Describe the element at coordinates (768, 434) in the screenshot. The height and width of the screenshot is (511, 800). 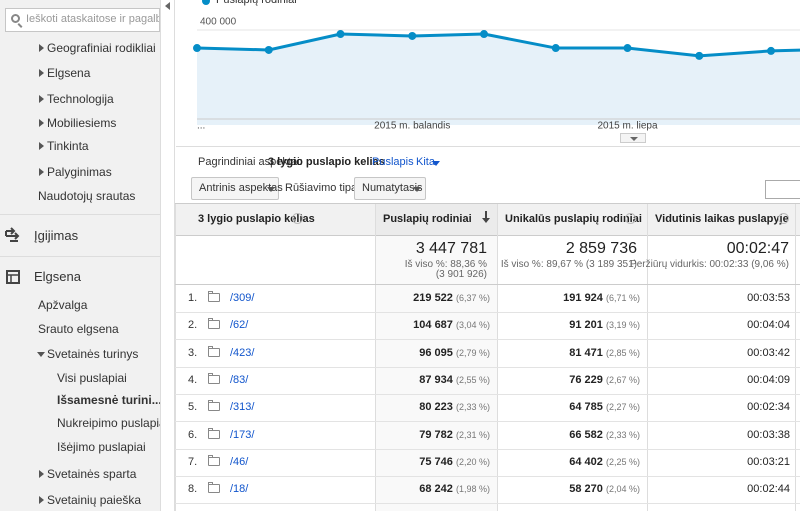
I see `metric-time: 00:03:38` at that location.